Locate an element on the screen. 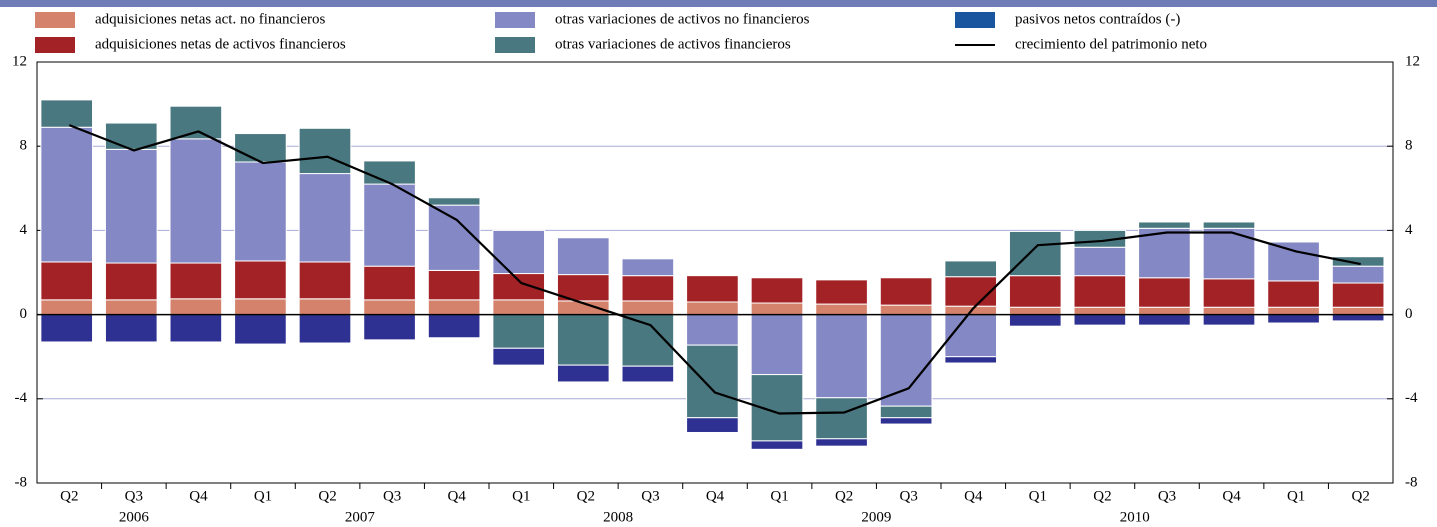 This screenshot has width=1437, height=527. y2-tick-label: -8 is located at coordinates (1411, 482).